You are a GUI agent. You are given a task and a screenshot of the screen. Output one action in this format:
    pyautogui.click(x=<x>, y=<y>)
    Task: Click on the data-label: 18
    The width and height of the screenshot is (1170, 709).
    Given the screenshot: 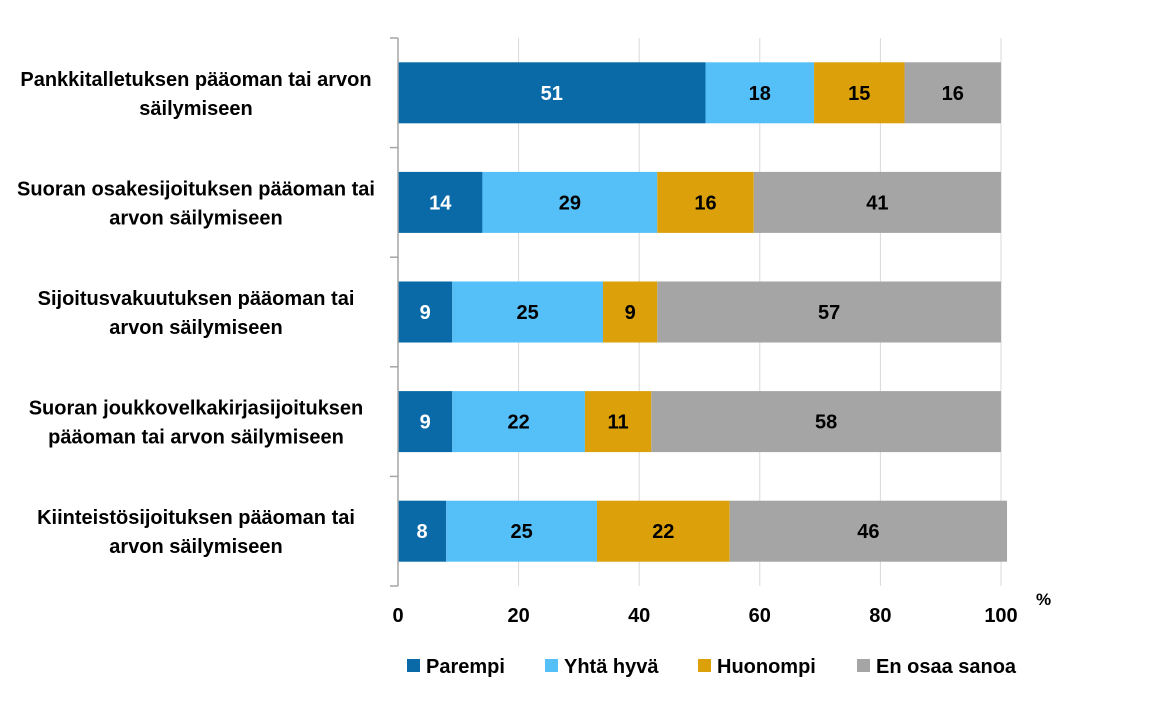 What is the action you would take?
    pyautogui.click(x=760, y=94)
    